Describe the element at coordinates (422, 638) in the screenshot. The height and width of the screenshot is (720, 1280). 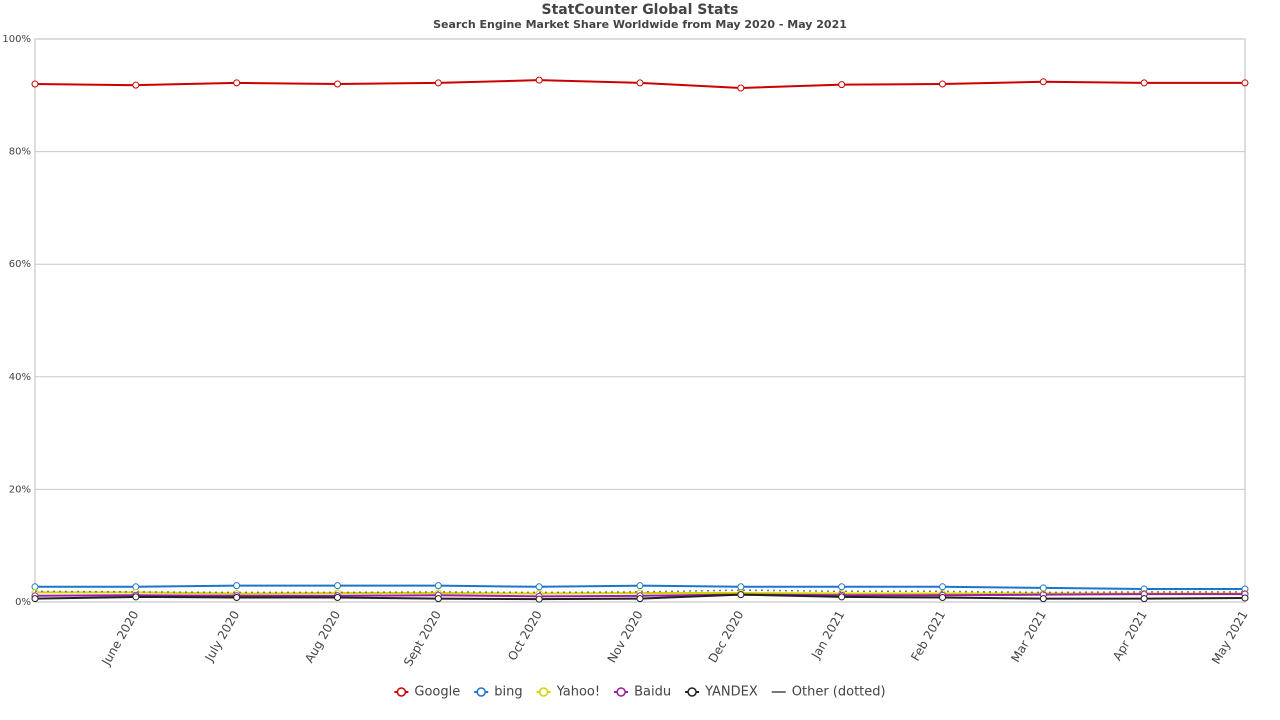
I see `x-tick-label: Sept 2020` at that location.